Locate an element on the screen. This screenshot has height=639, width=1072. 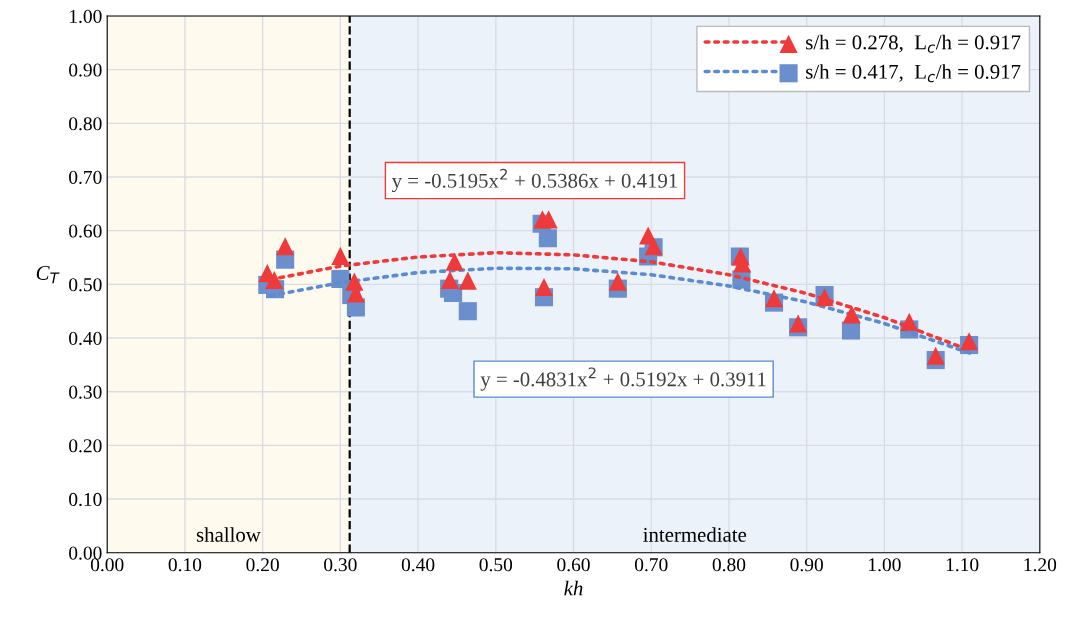
y-tick-label: 0.80 is located at coordinates (85, 124).